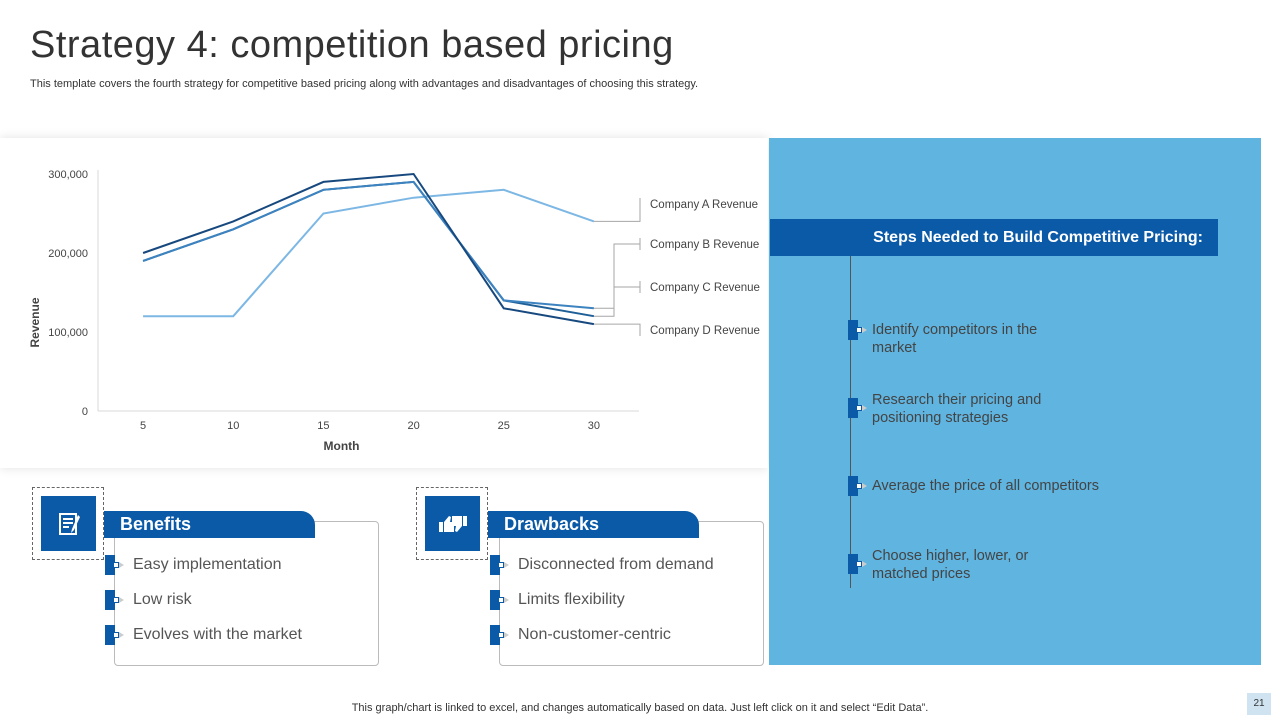  I want to click on drawback-text: Non-customer-centric, so click(594, 634).